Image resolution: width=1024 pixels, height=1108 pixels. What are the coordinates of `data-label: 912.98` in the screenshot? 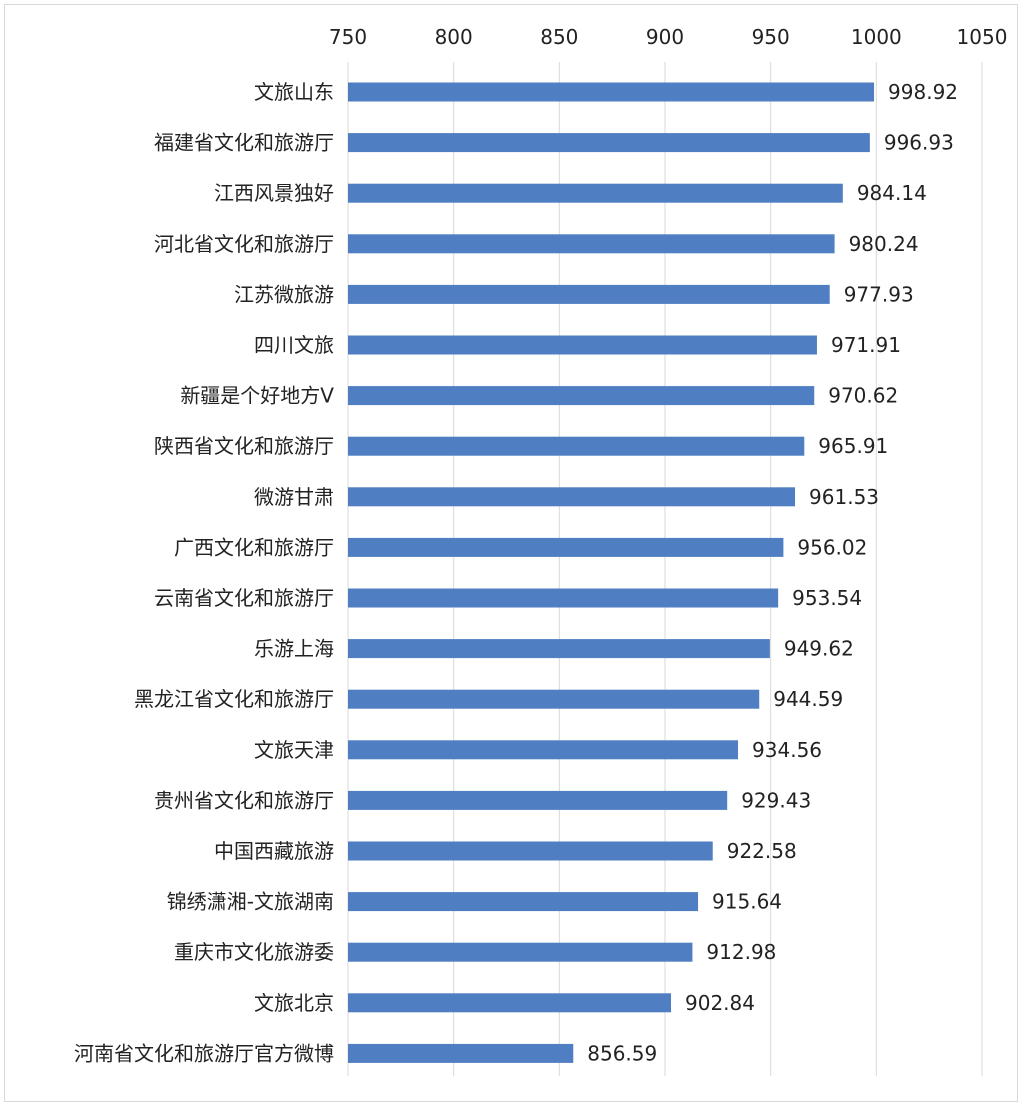 It's located at (741, 952).